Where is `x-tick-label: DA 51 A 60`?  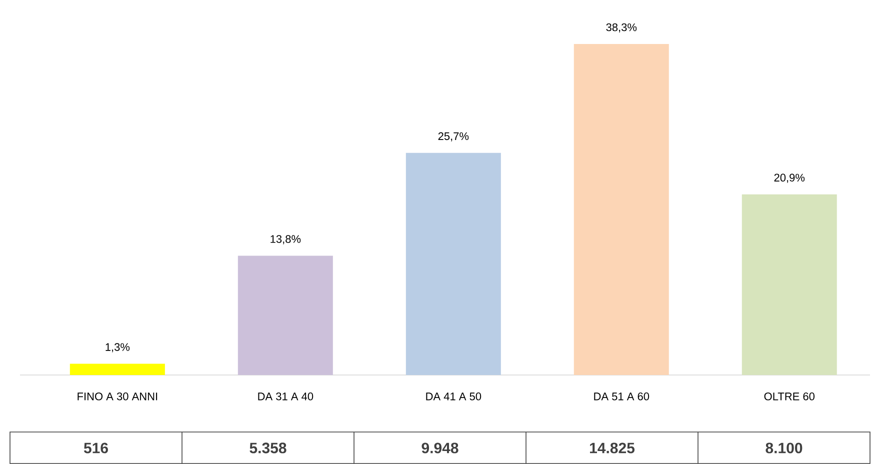
x-tick-label: DA 51 A 60 is located at coordinates (622, 396).